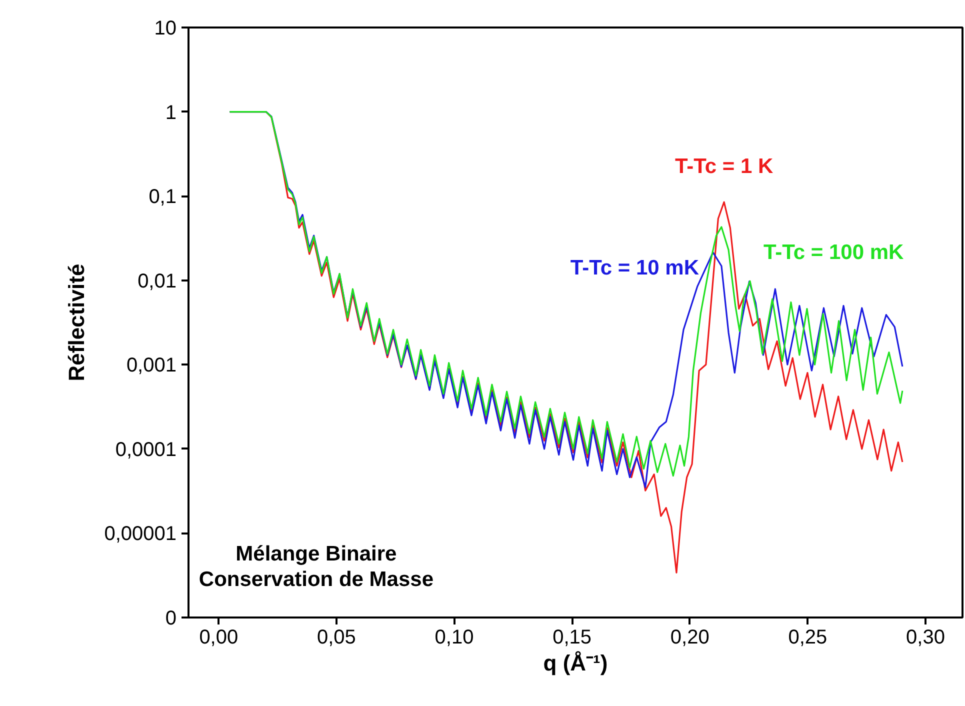  I want to click on x-tick-label: 0,15, so click(572, 637).